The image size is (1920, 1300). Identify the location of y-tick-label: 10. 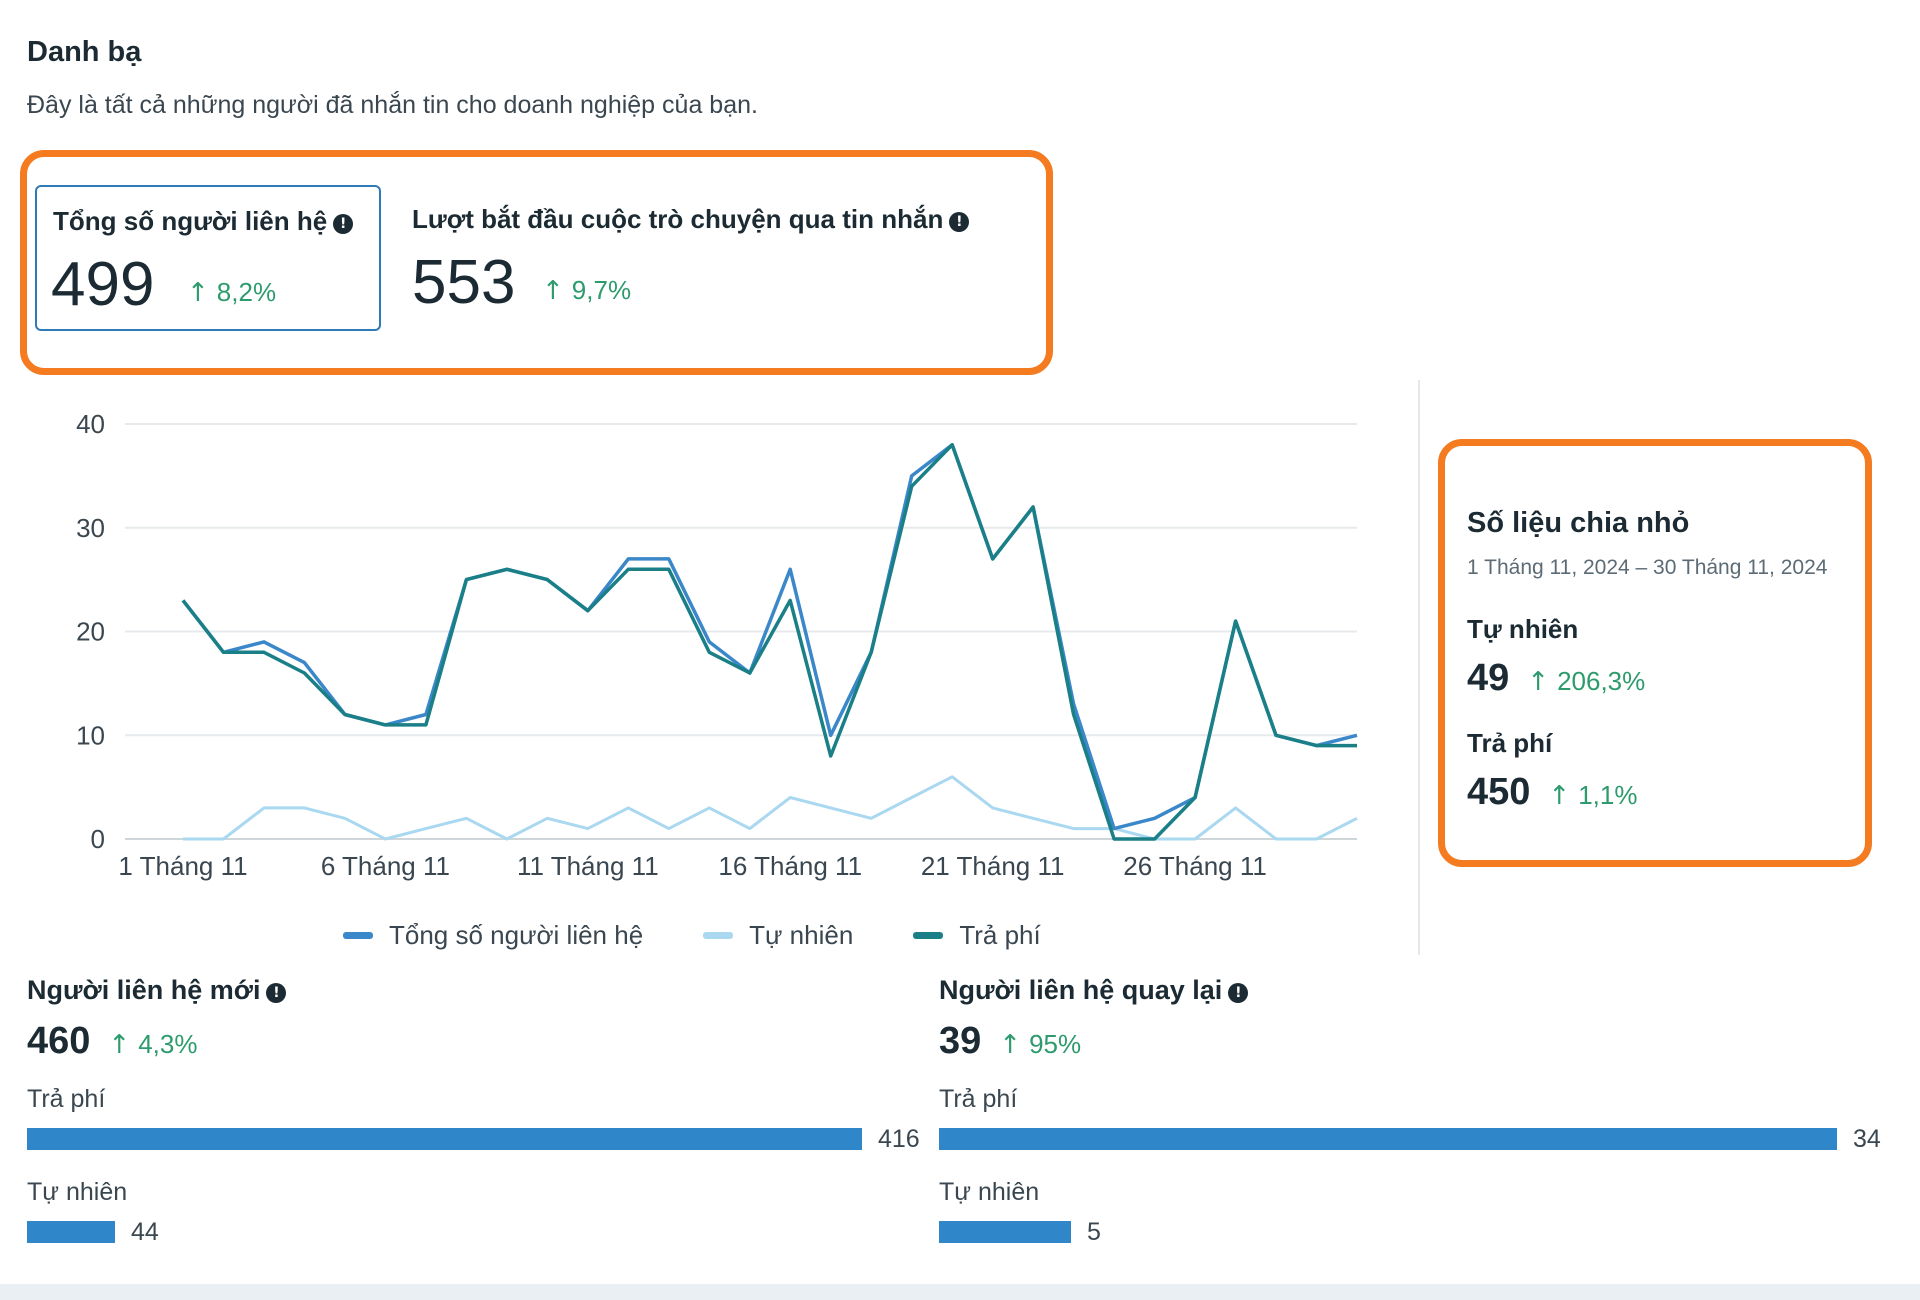
(90, 735).